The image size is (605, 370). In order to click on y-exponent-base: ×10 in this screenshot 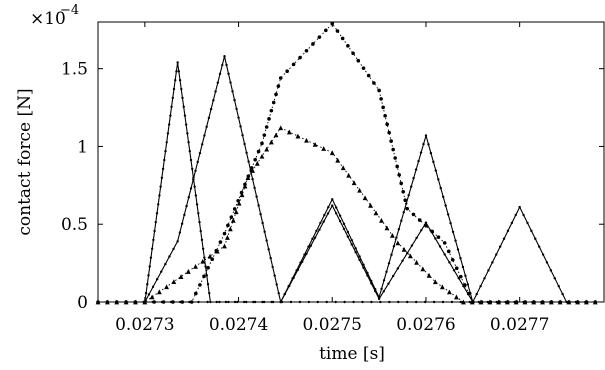, I will do `click(48, 19)`.